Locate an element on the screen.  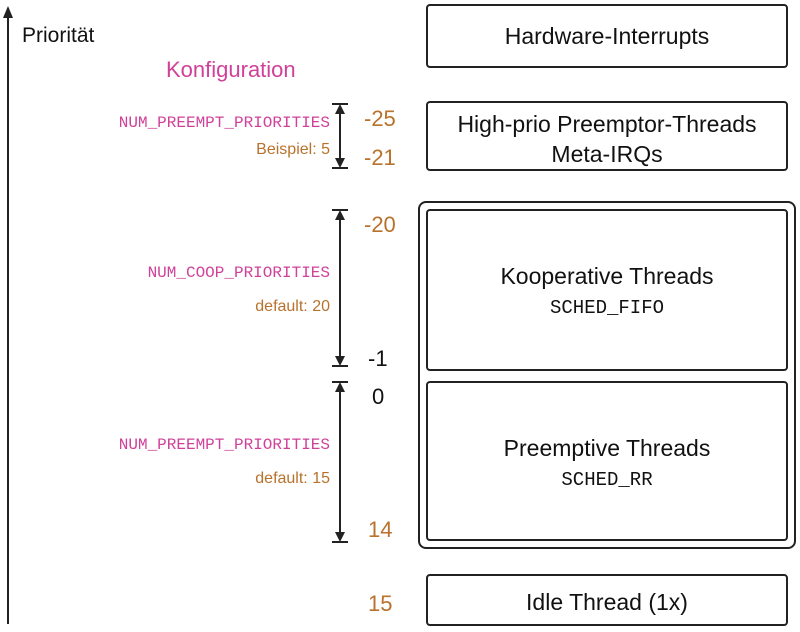
config-note-meta: Beispiel: 5 is located at coordinates (293, 149).